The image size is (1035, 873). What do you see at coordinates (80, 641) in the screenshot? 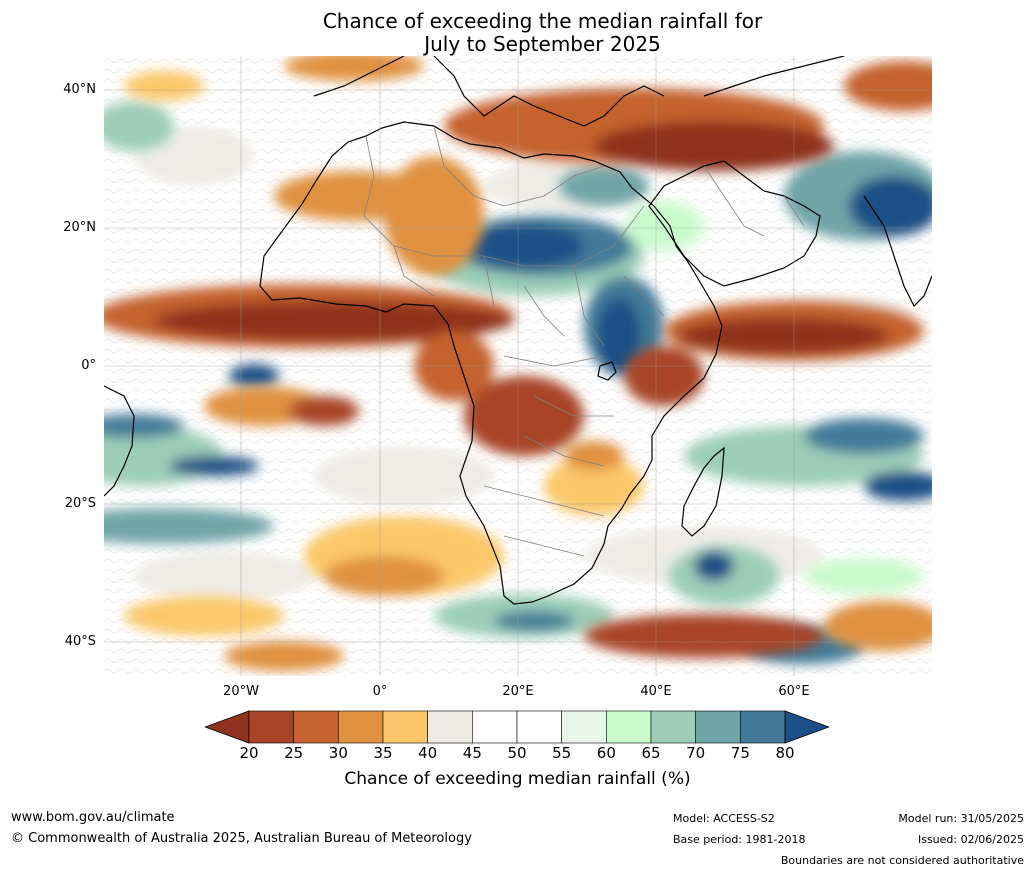
I see `lat-label-40s: 40°S` at bounding box center [80, 641].